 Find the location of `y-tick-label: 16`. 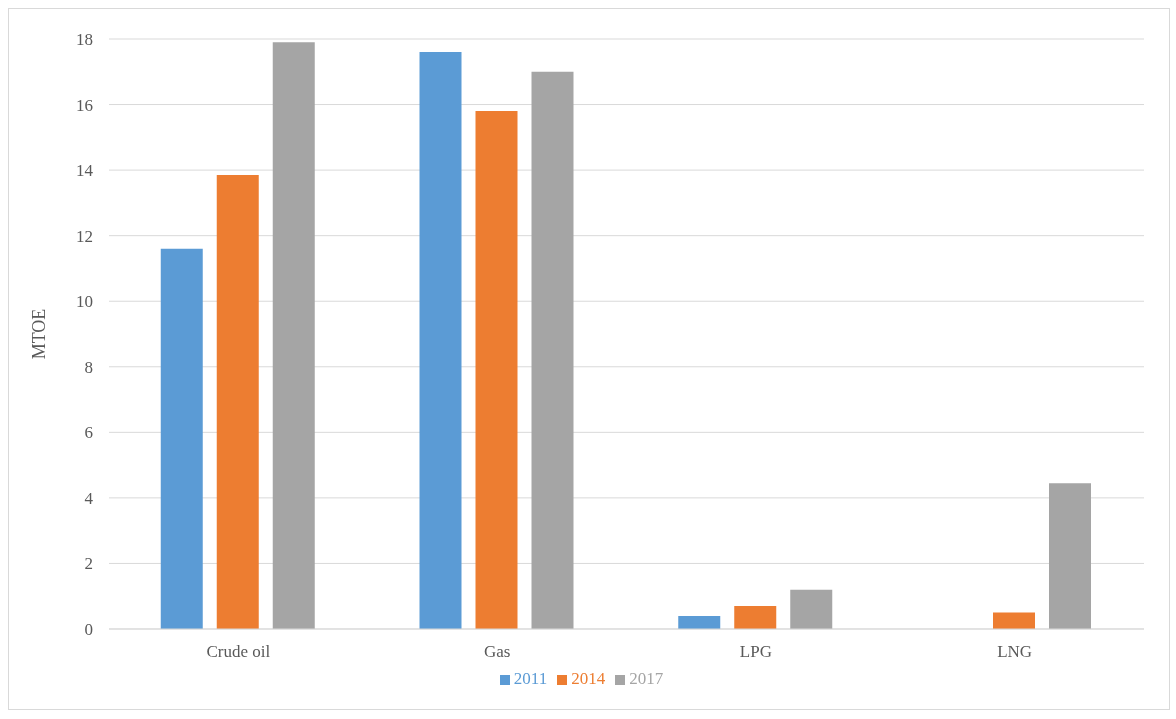

y-tick-label: 16 is located at coordinates (84, 105).